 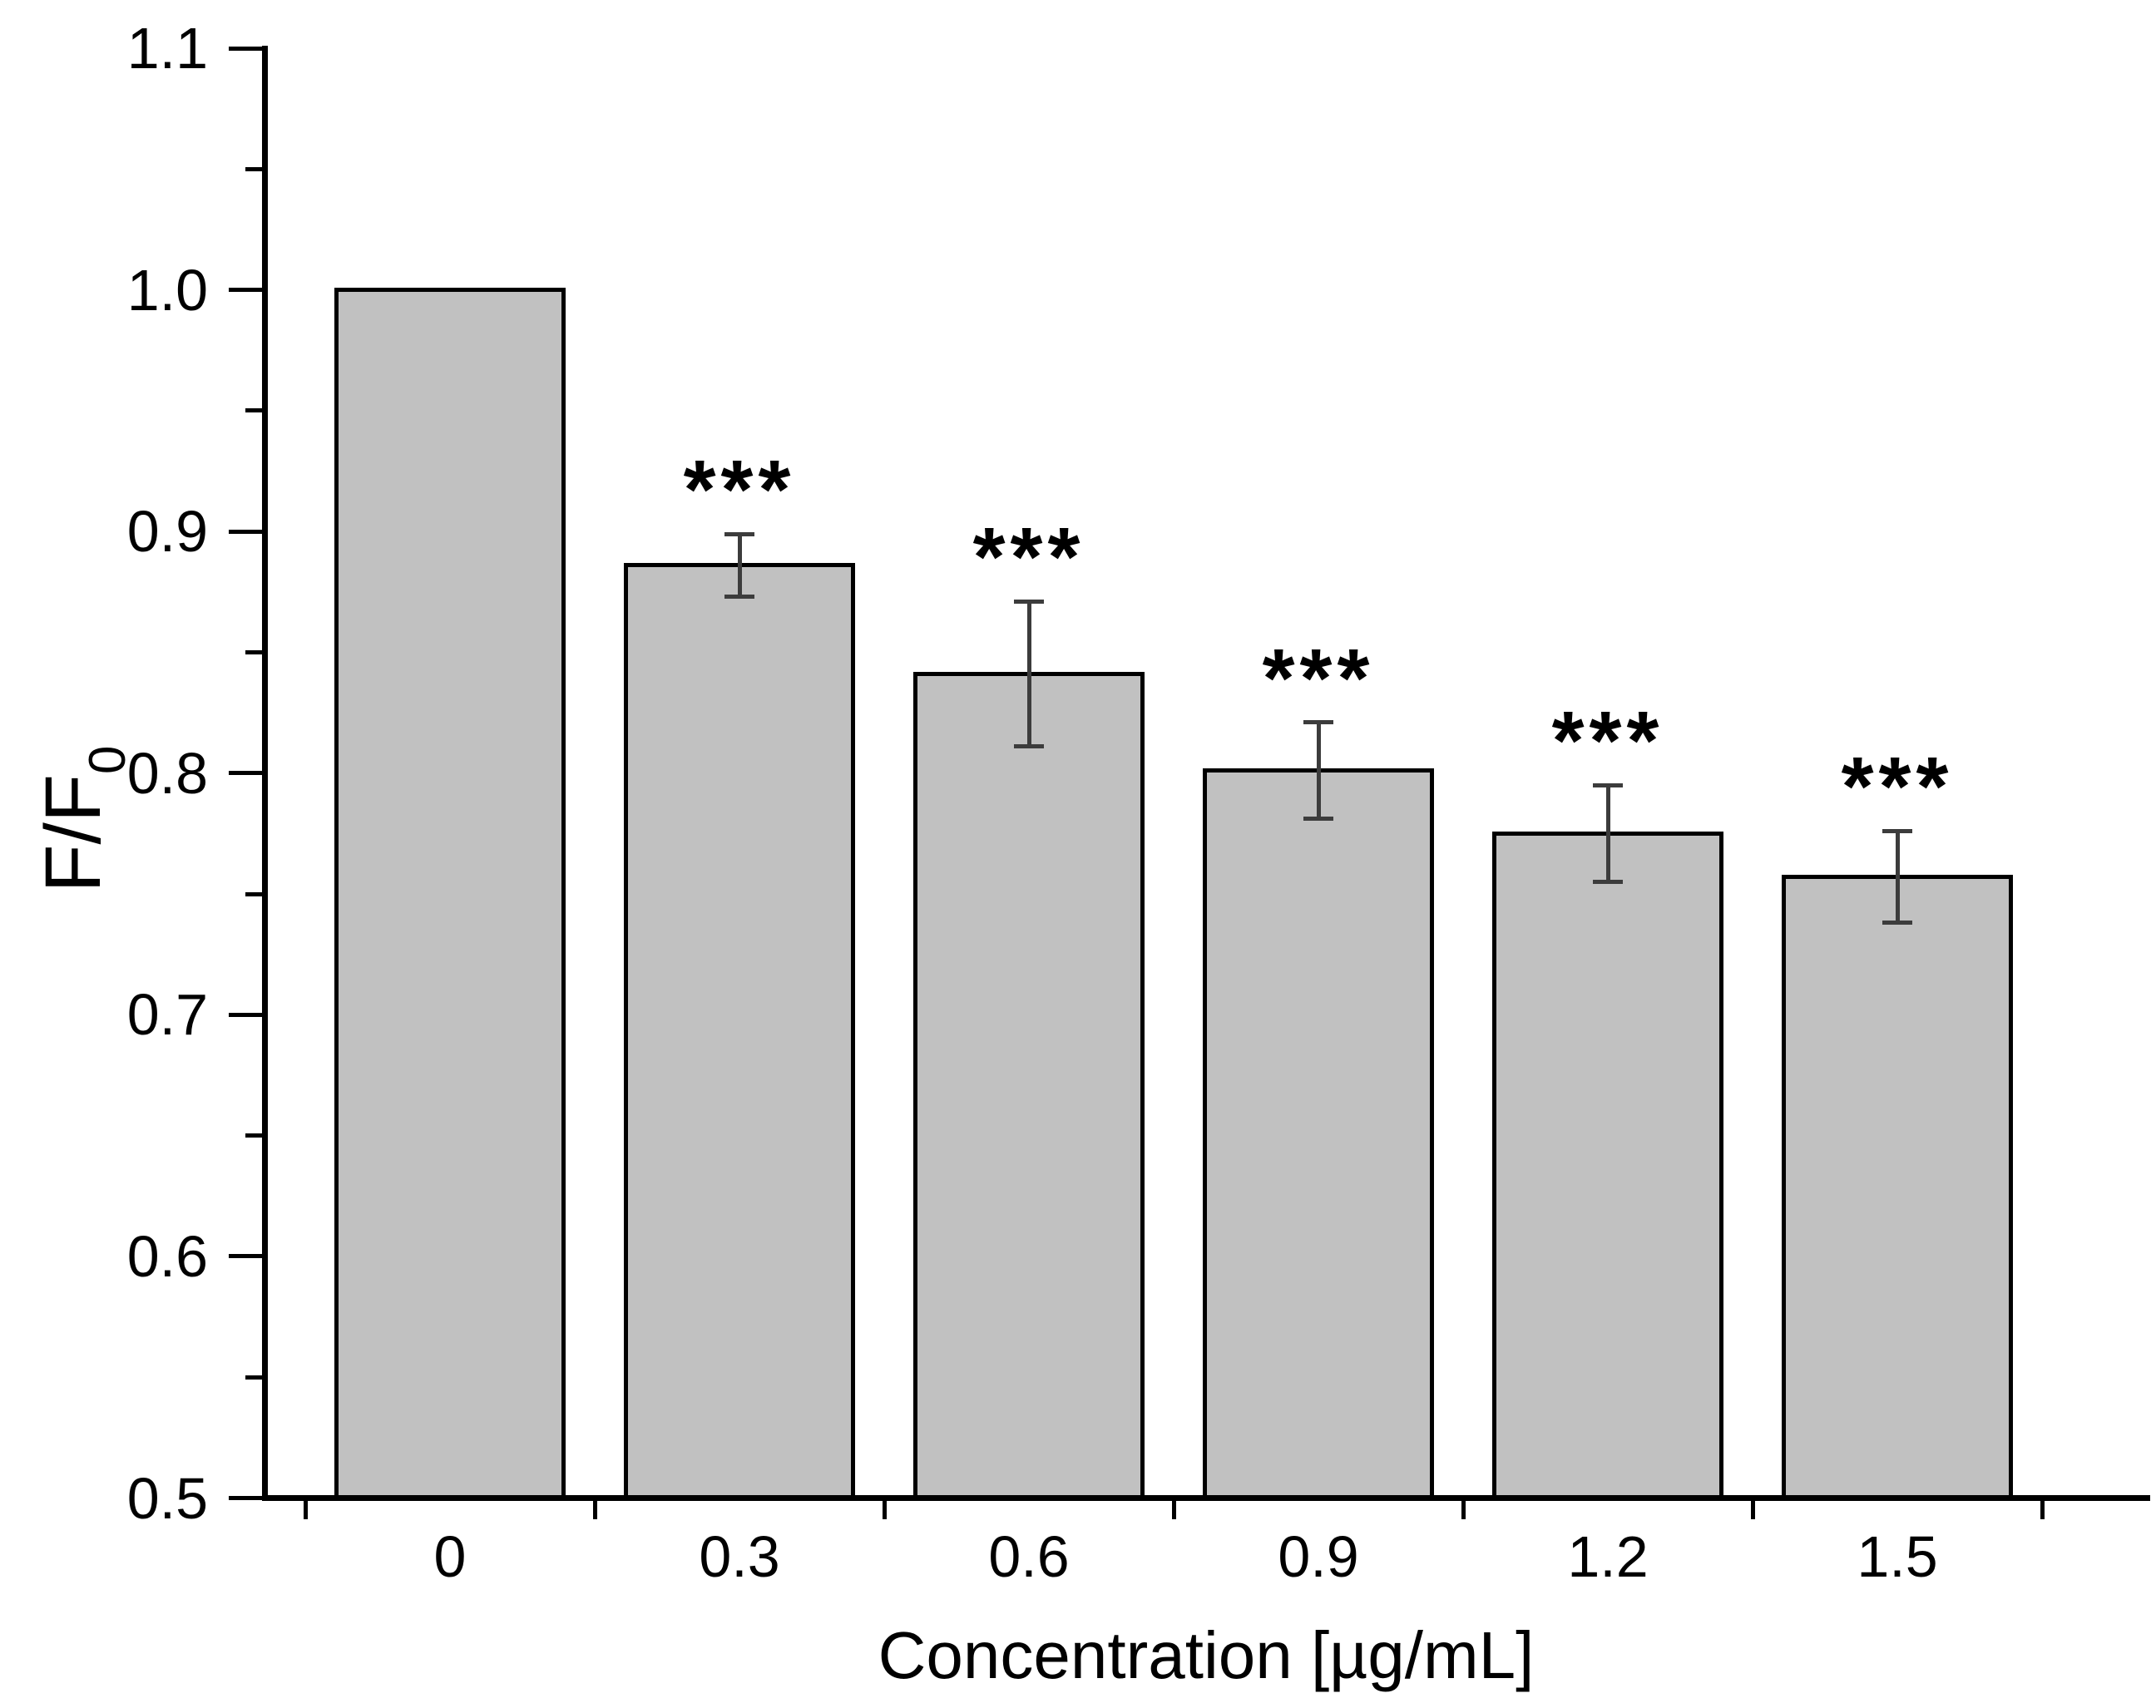 What do you see at coordinates (739, 1556) in the screenshot?
I see `x-tick-label: 0.3` at bounding box center [739, 1556].